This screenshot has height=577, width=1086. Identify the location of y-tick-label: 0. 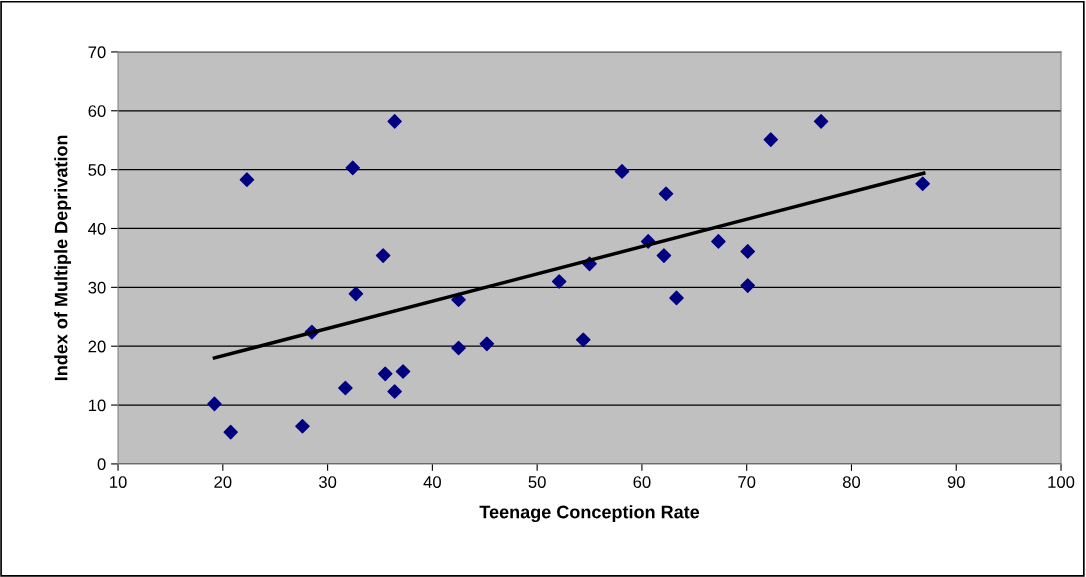
(101, 464).